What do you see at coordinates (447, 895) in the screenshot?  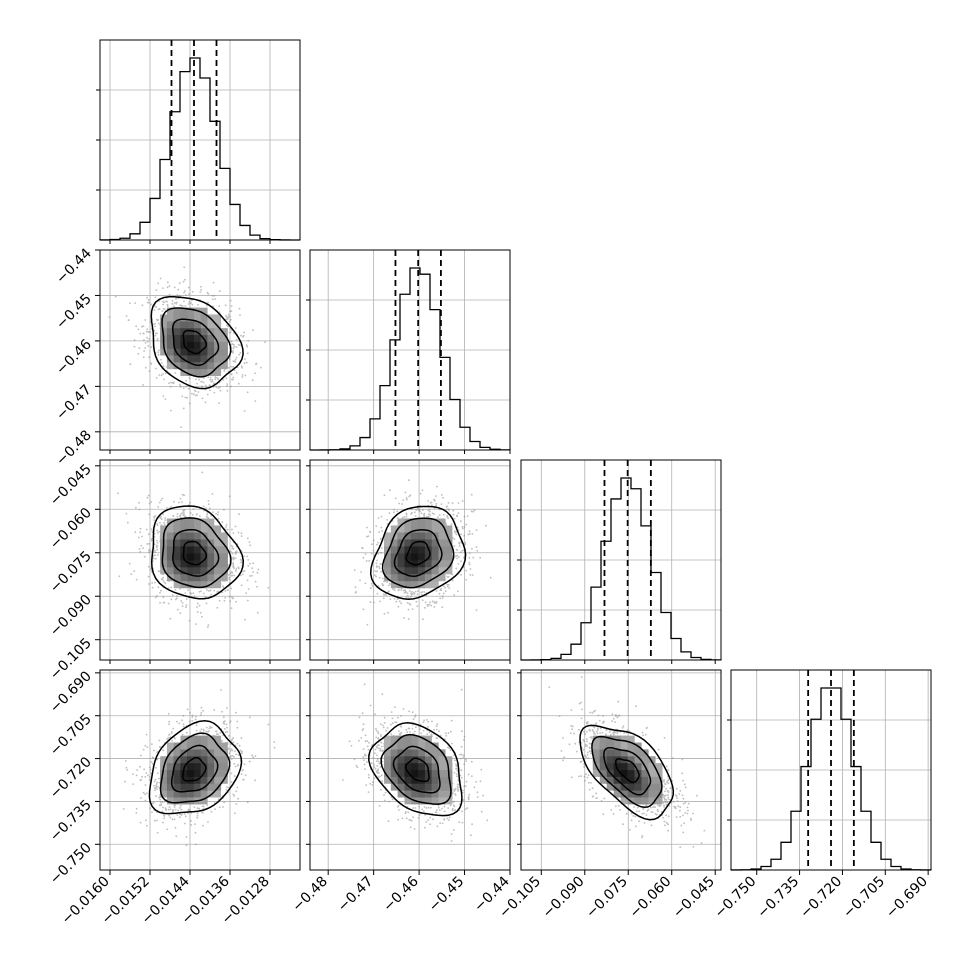 I see `x-tick-label: −0.45` at bounding box center [447, 895].